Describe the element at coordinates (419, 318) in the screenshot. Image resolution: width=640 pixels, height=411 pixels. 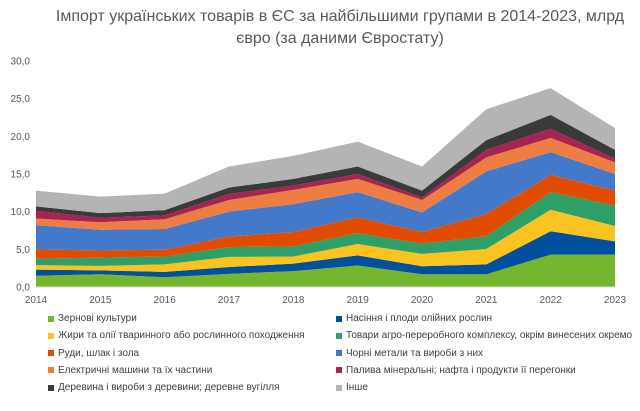
I see `legend-label: Насіння і плоди олійних рослин` at that location.